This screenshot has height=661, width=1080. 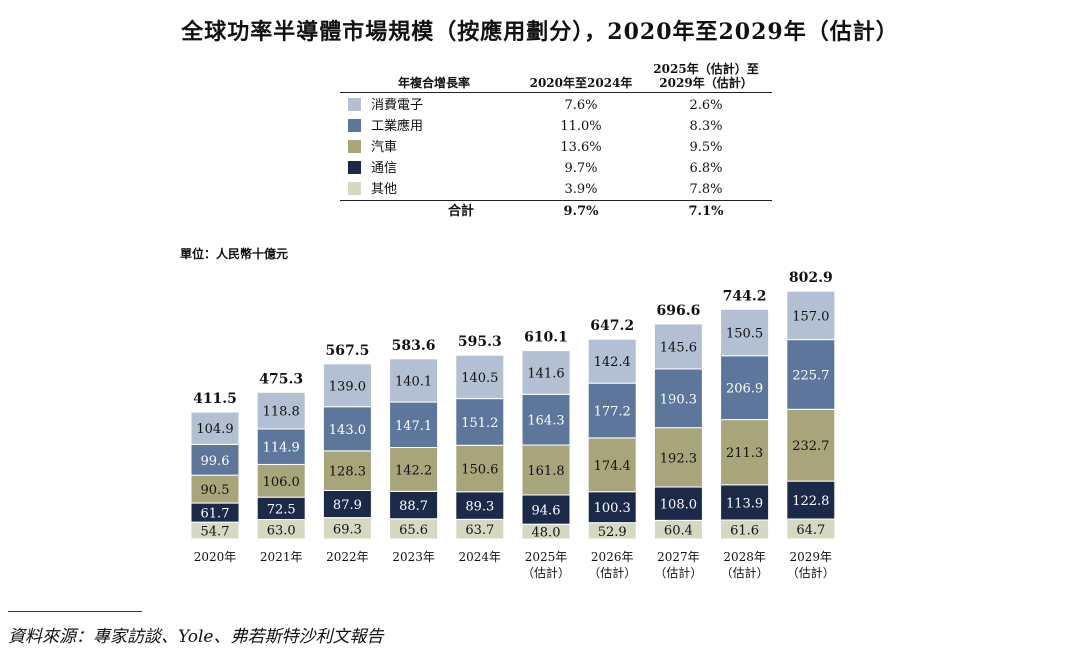 I want to click on data-label: 122.8, so click(x=810, y=501).